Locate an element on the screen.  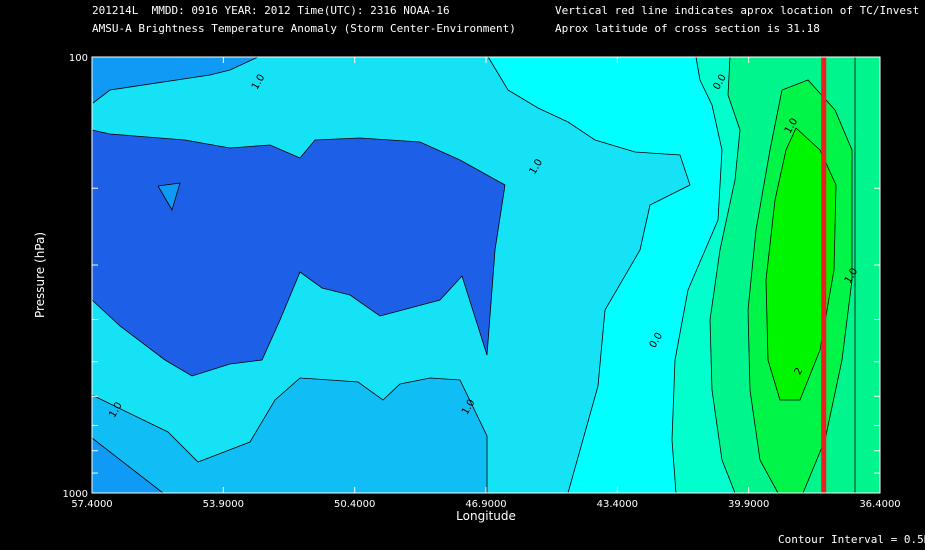
y-tick-label: 100 is located at coordinates (78, 58).